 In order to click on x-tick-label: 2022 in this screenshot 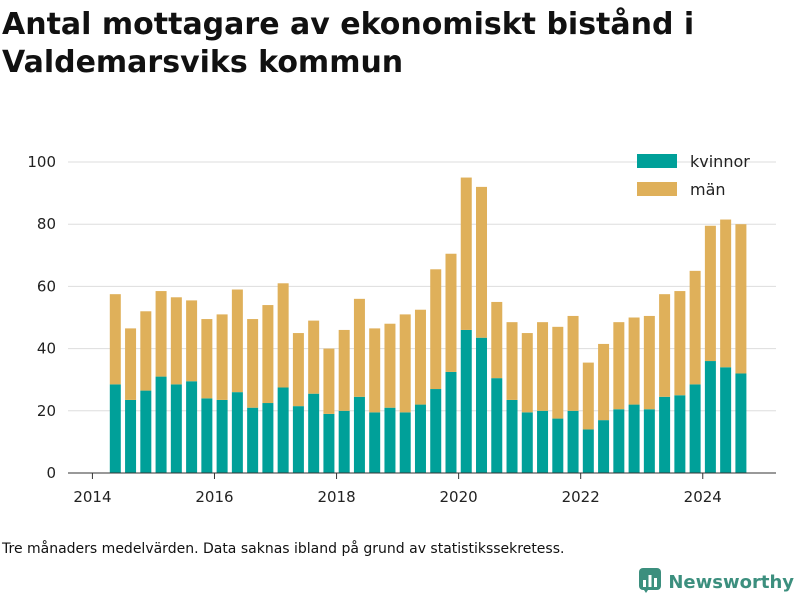, I will do `click(581, 497)`.